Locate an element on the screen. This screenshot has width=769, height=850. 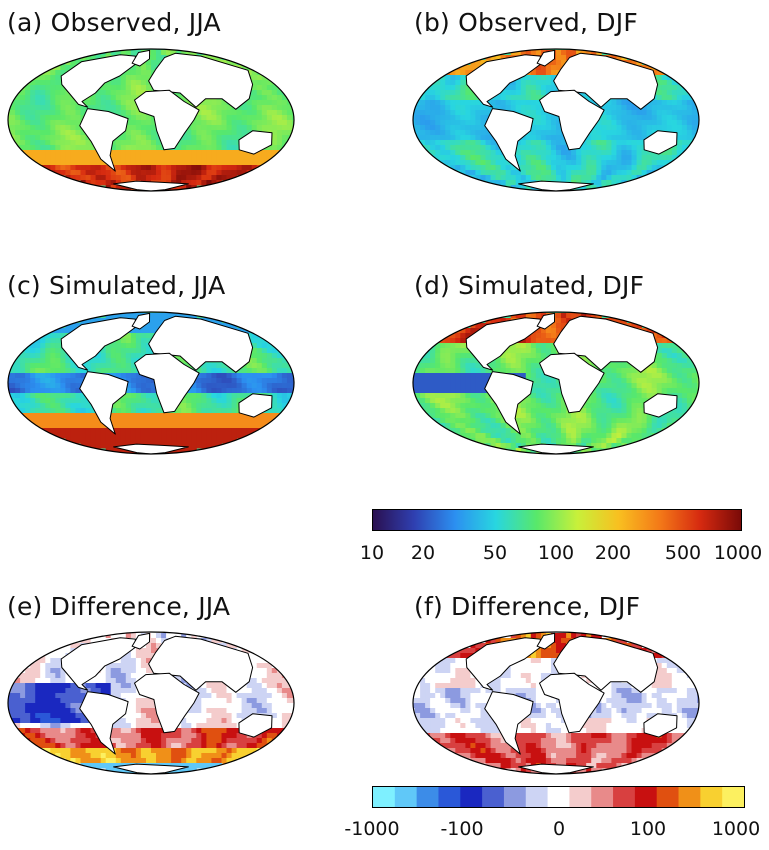
colorbar-difference-tick: -100 is located at coordinates (462, 829).